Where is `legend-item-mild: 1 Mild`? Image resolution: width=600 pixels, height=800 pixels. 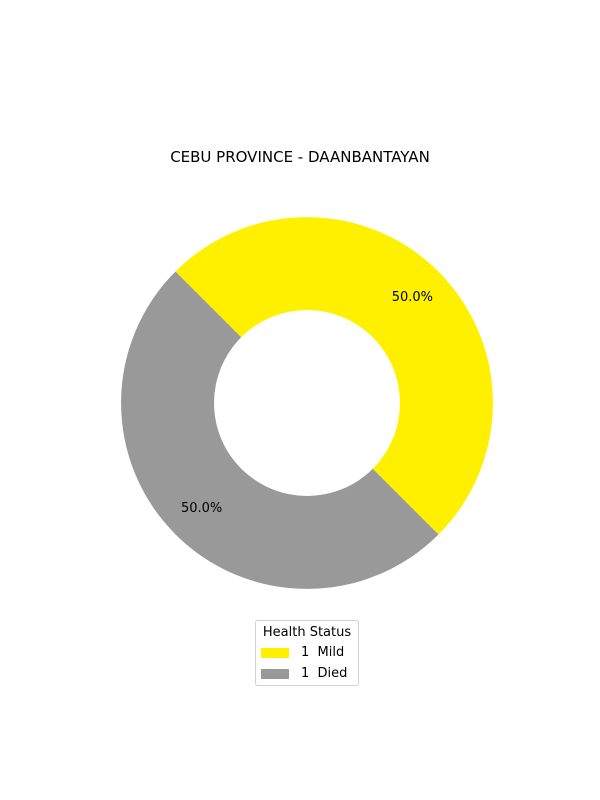
legend-item-mild: 1 Mild is located at coordinates (307, 652).